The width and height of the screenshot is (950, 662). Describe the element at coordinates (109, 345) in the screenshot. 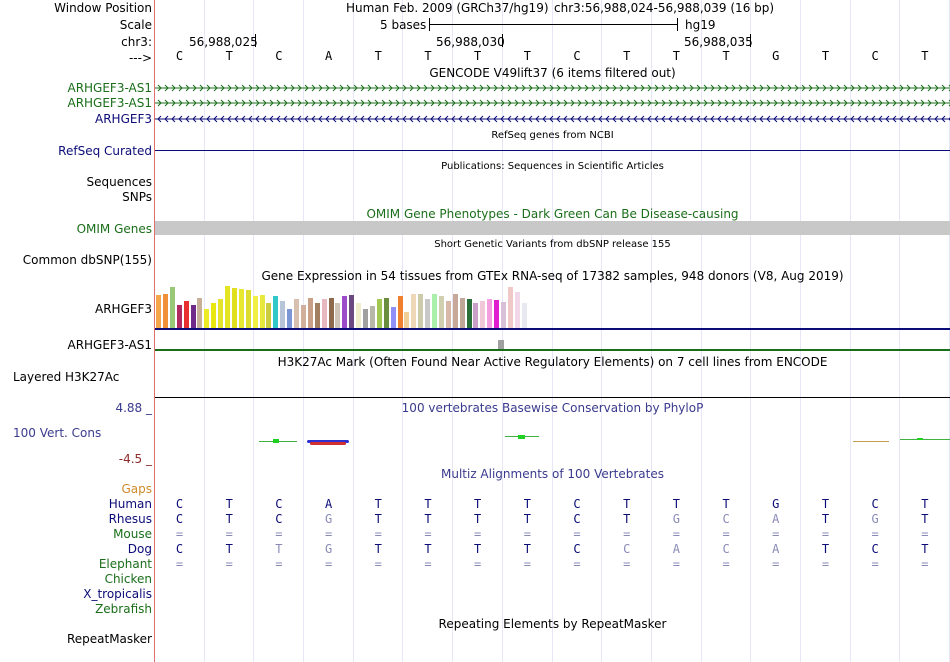

I see `gtex-gene-label: ARHGEF3-AS1` at that location.